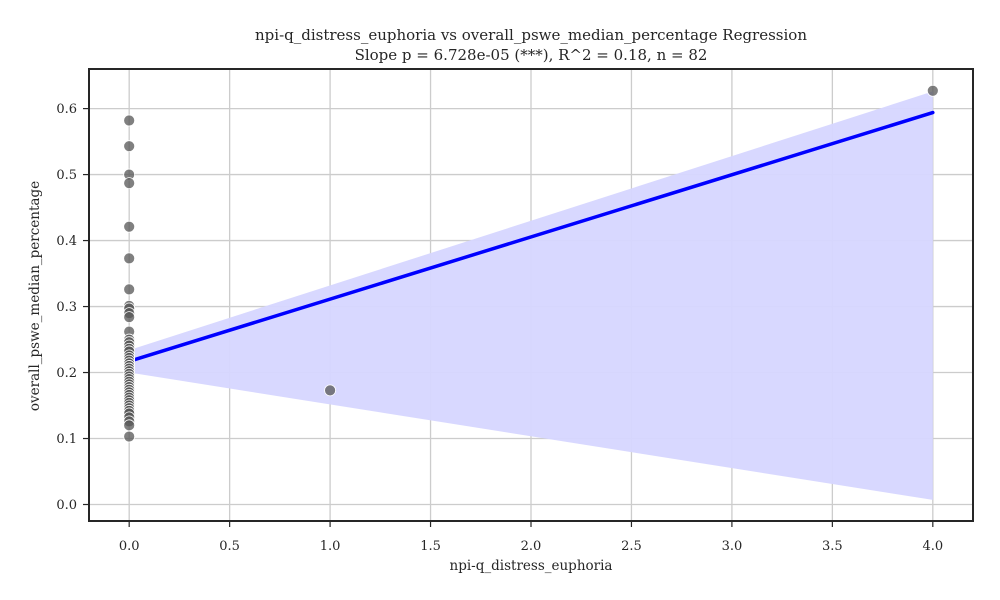 The width and height of the screenshot is (1000, 600). Describe the element at coordinates (631, 546) in the screenshot. I see `x-tick-label: 2.5` at that location.